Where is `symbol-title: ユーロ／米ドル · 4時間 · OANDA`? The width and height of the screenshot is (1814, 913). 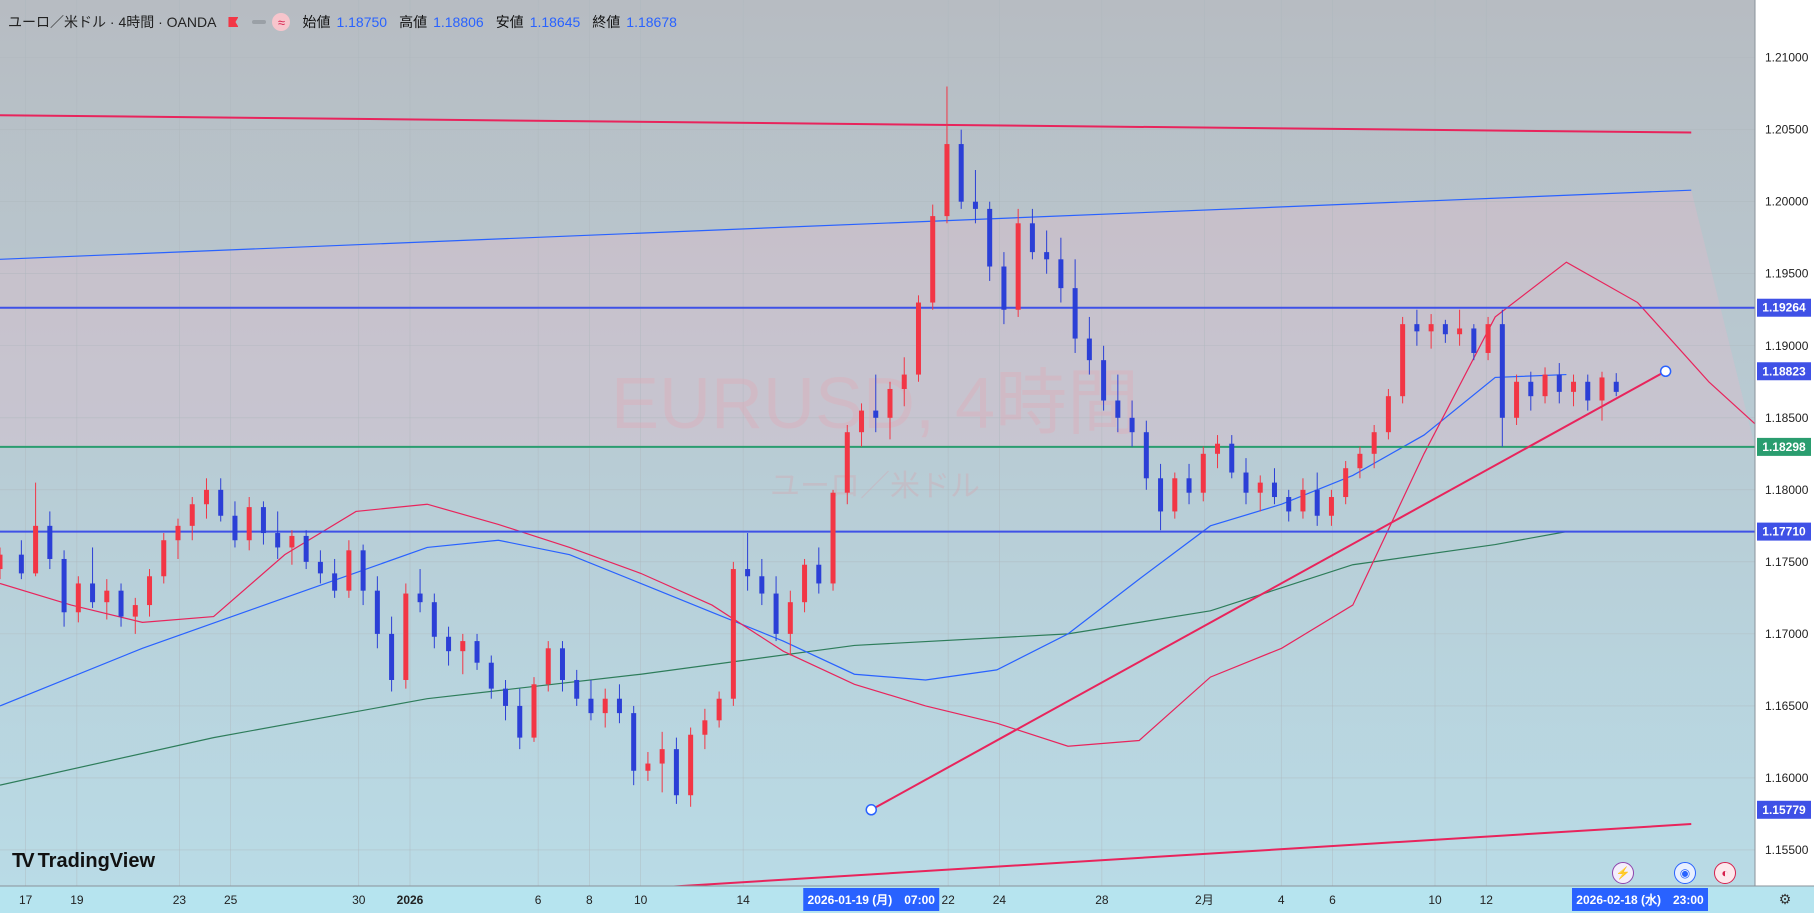 symbol-title: ユーロ／米ドル · 4時間 · OANDA is located at coordinates (112, 22).